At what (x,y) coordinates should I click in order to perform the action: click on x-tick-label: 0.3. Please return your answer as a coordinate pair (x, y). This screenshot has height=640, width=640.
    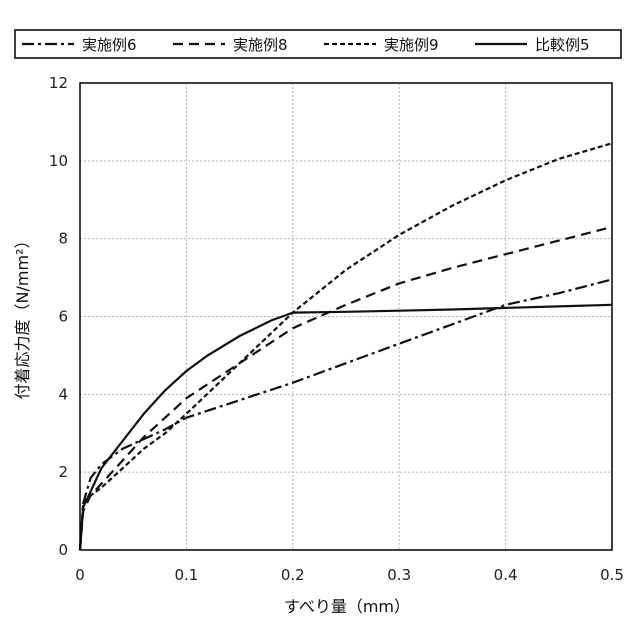
    Looking at the image, I should click on (399, 575).